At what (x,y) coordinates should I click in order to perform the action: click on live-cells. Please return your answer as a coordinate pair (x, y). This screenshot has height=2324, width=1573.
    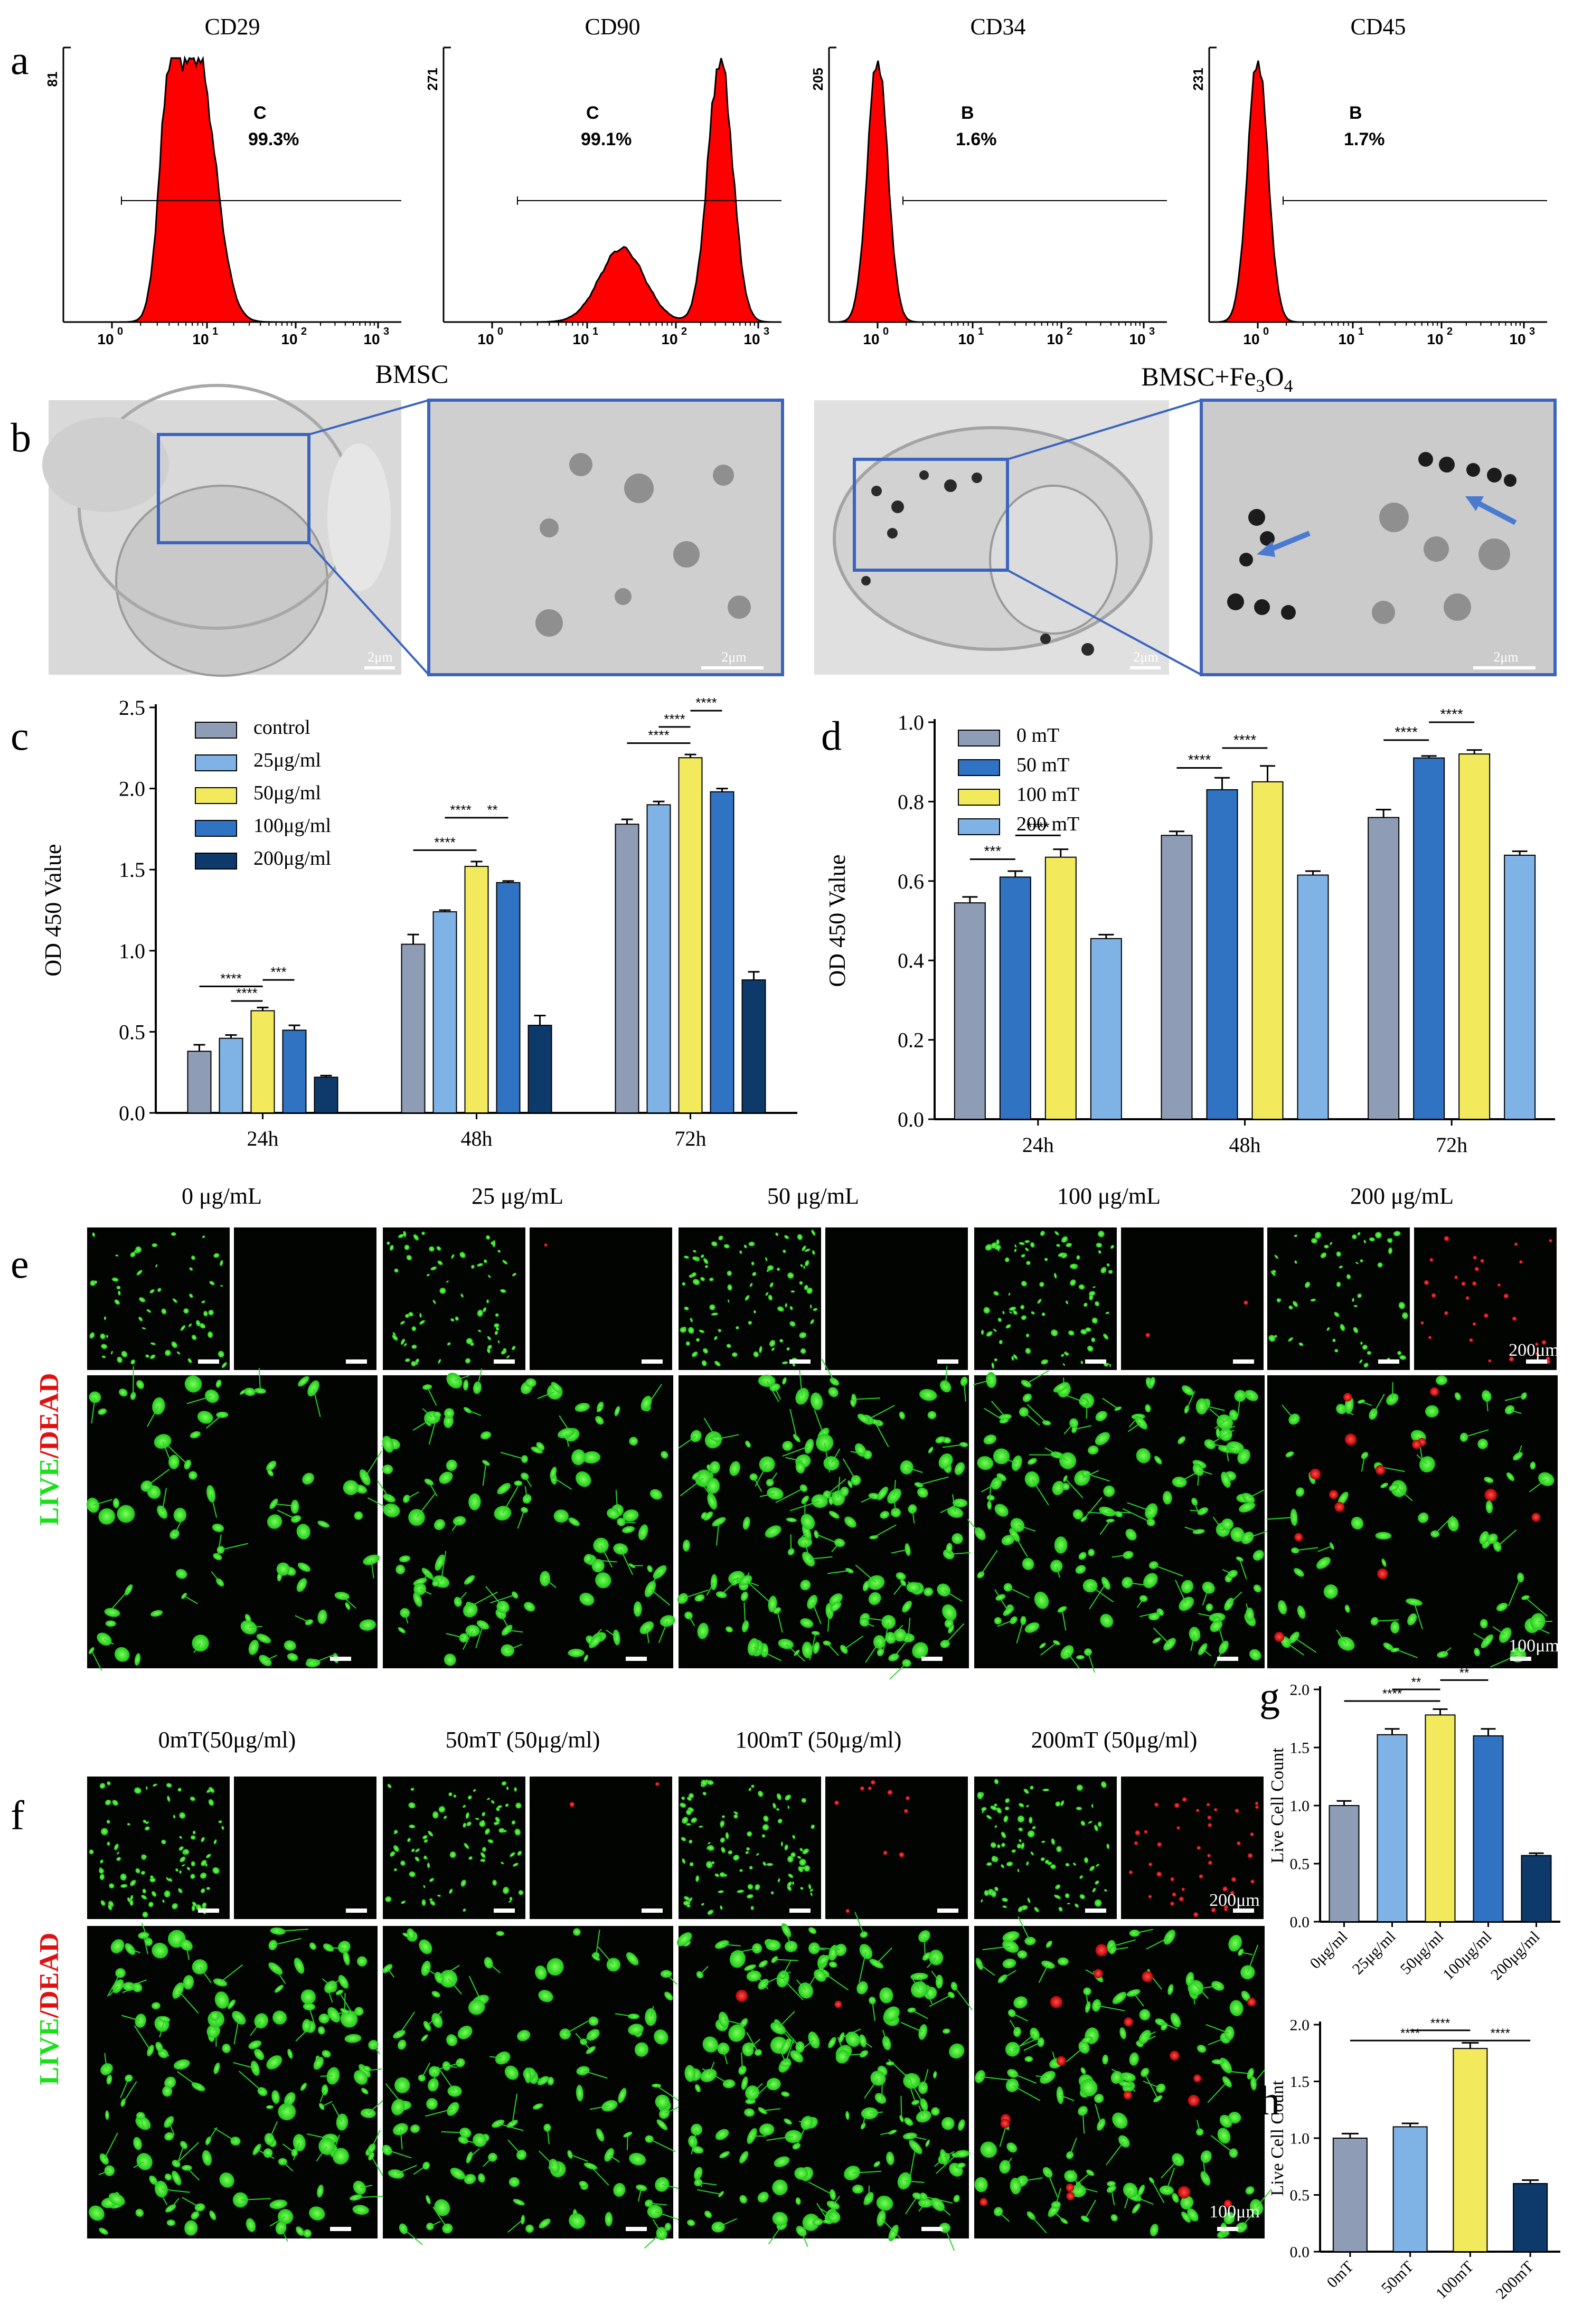
    Looking at the image, I should click on (234, 1518).